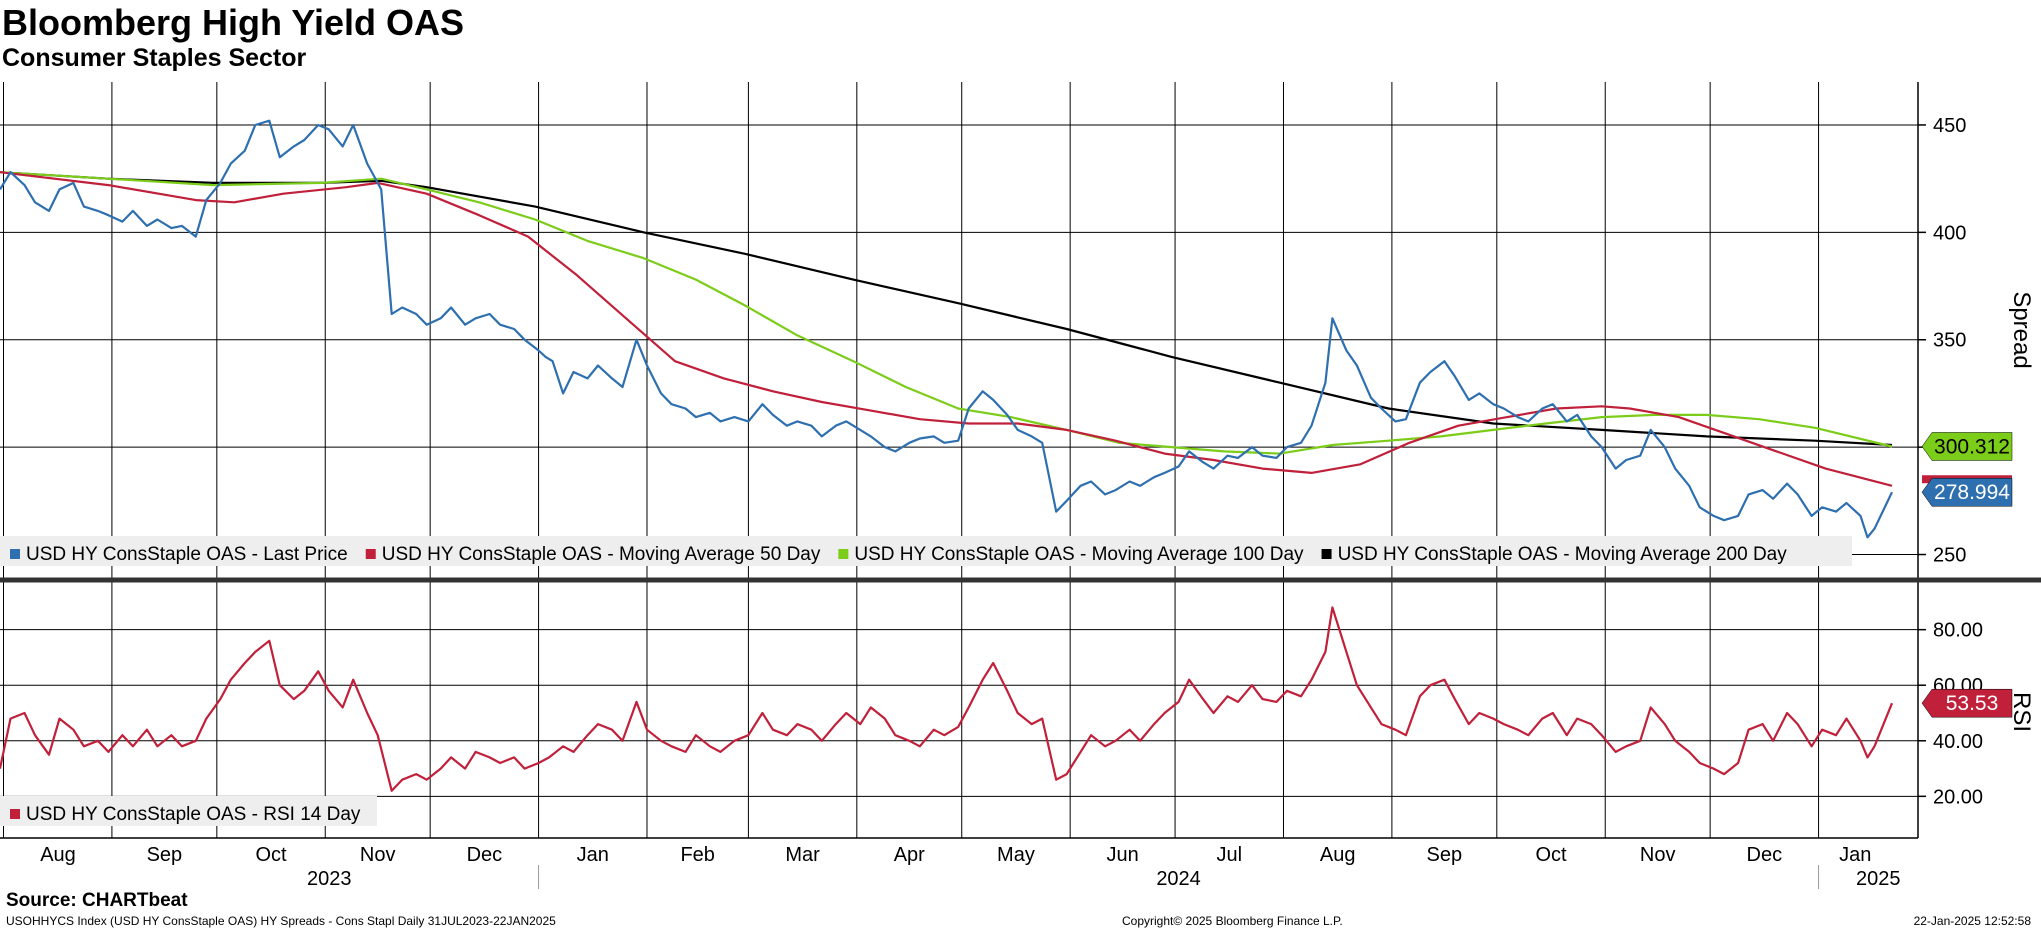 This screenshot has height=932, width=2041. Describe the element at coordinates (1958, 631) in the screenshot. I see `rsi-tick-label: 80.00` at that location.